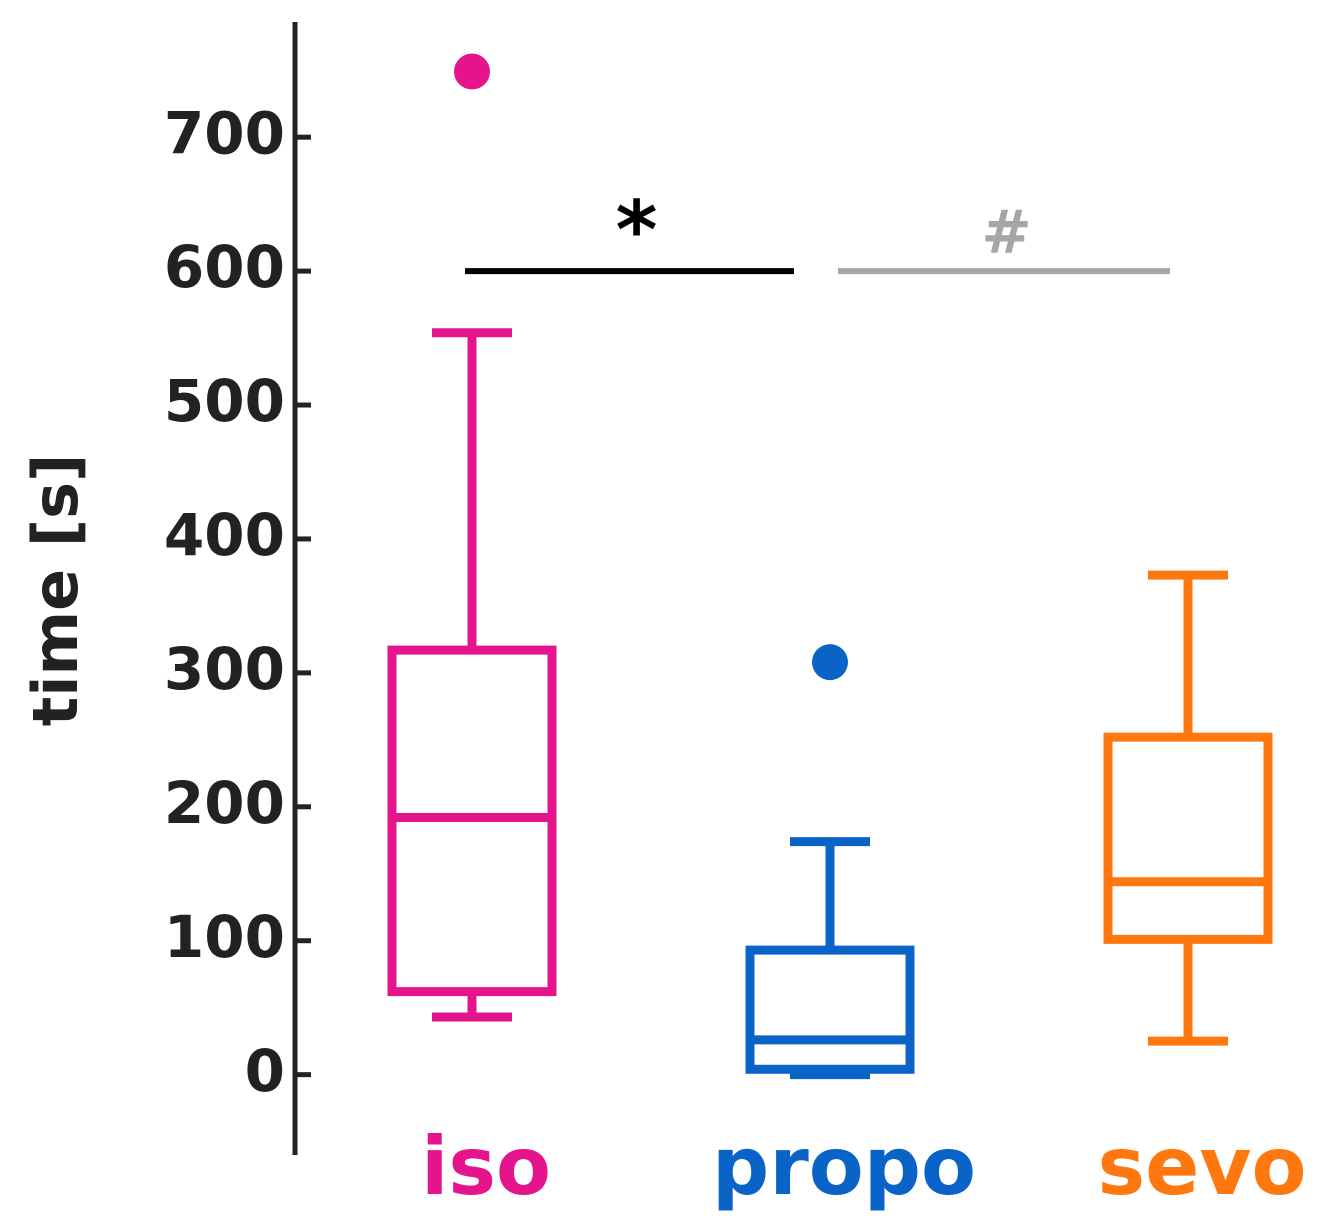 The height and width of the screenshot is (1230, 1332). I want to click on y-tick-label: 300, so click(224, 669).